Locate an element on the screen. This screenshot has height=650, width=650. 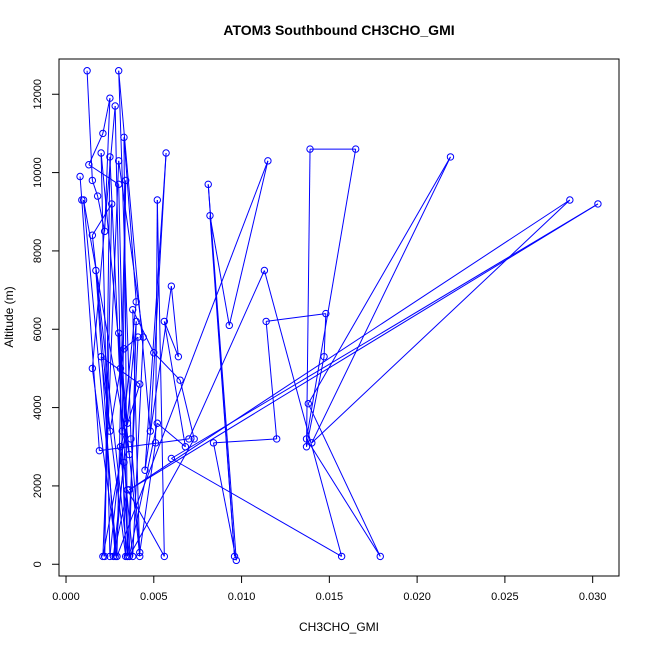
y-tick-label: 0 is located at coordinates (38, 564).